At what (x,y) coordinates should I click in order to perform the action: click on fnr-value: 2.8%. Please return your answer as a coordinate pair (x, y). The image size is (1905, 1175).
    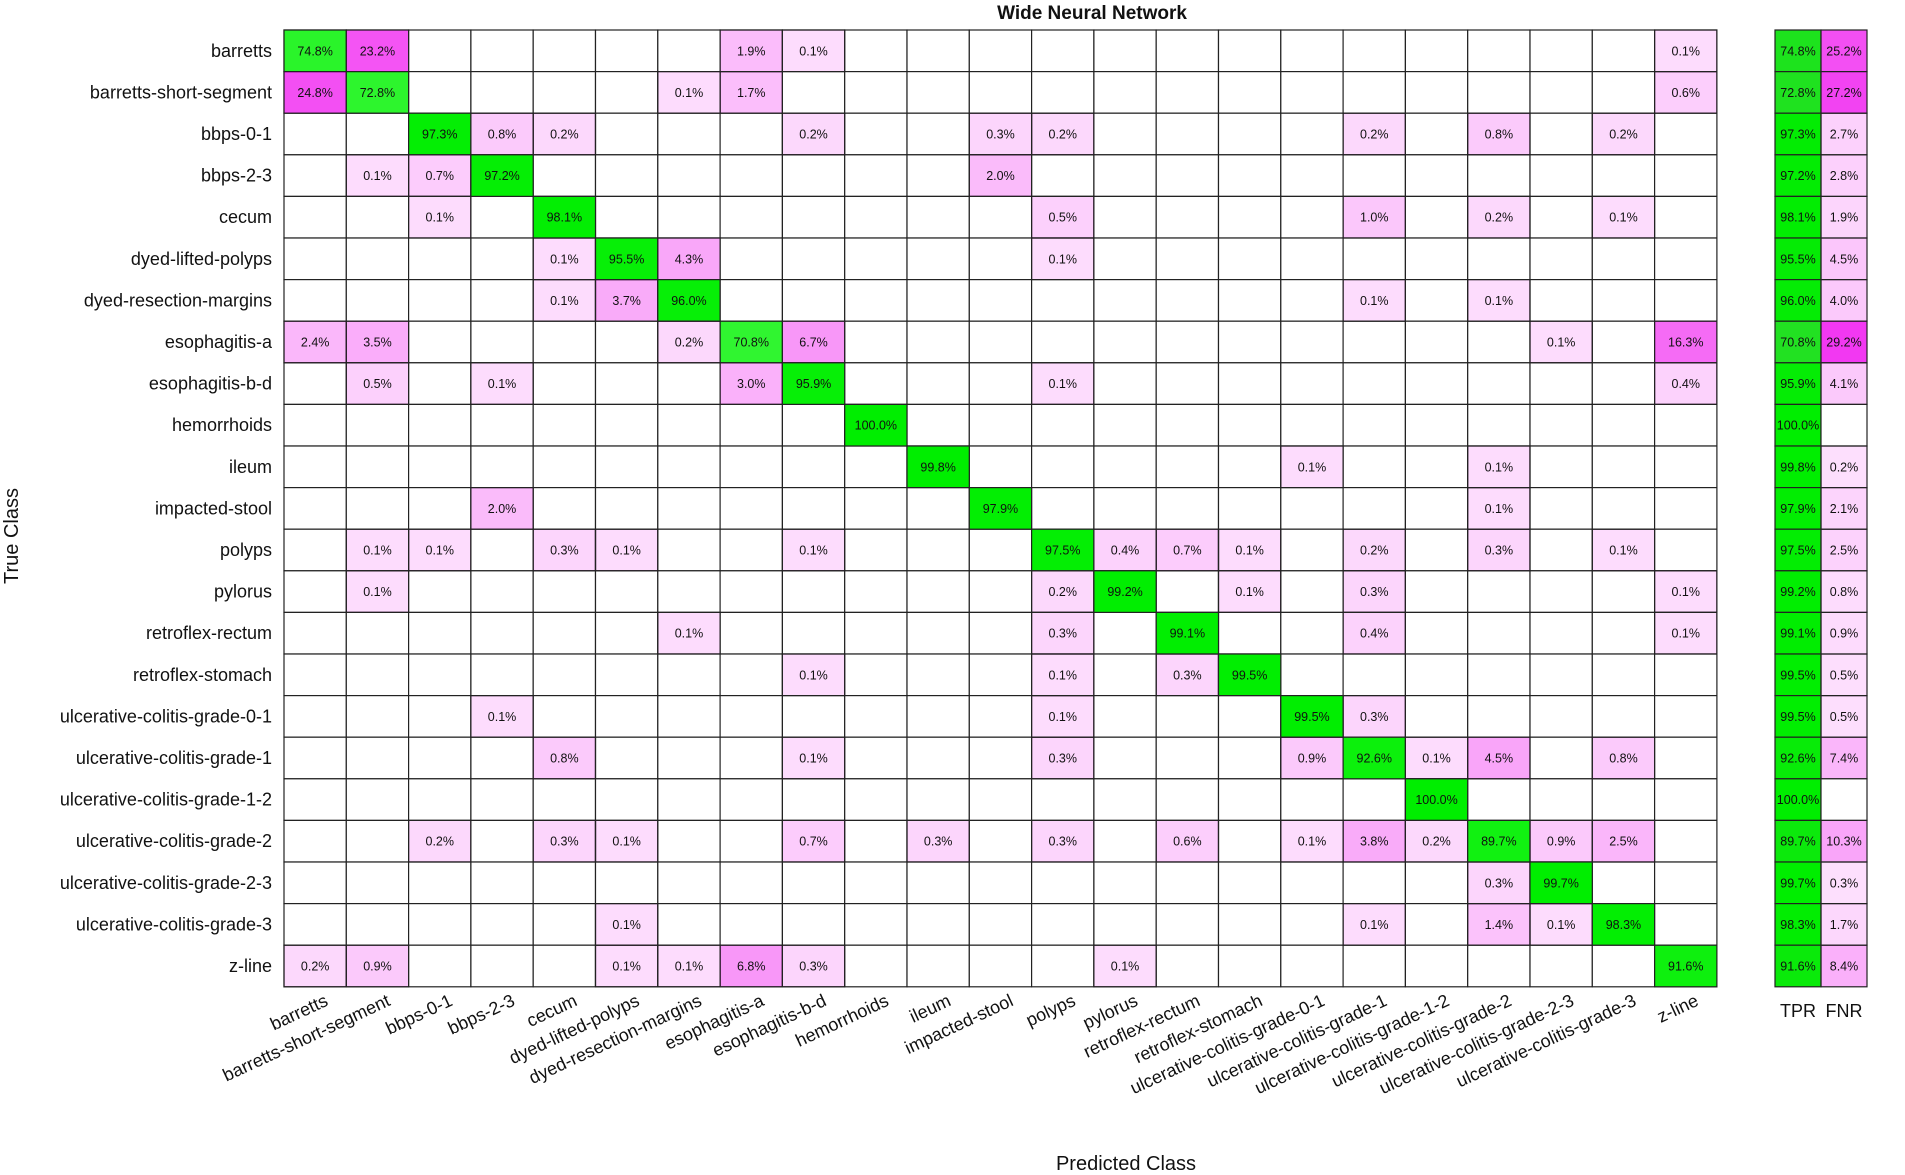
    Looking at the image, I should click on (1844, 176).